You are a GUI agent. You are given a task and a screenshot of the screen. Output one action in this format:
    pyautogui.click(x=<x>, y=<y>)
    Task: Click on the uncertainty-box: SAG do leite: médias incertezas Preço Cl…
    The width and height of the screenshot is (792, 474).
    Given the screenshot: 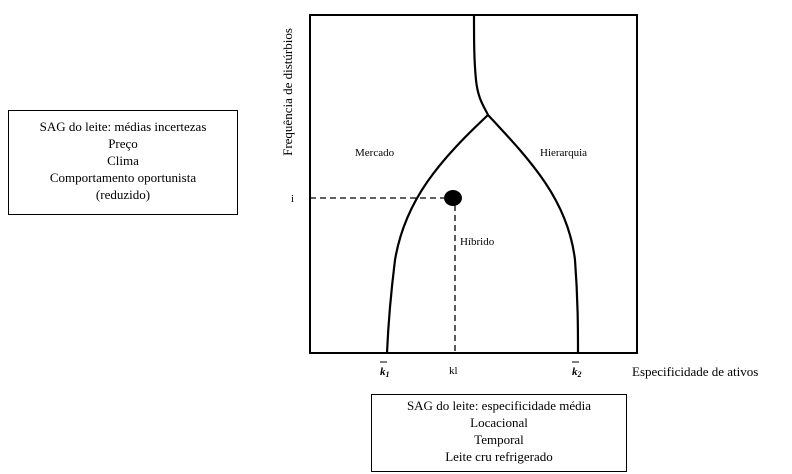 What is the action you would take?
    pyautogui.click(x=123, y=162)
    